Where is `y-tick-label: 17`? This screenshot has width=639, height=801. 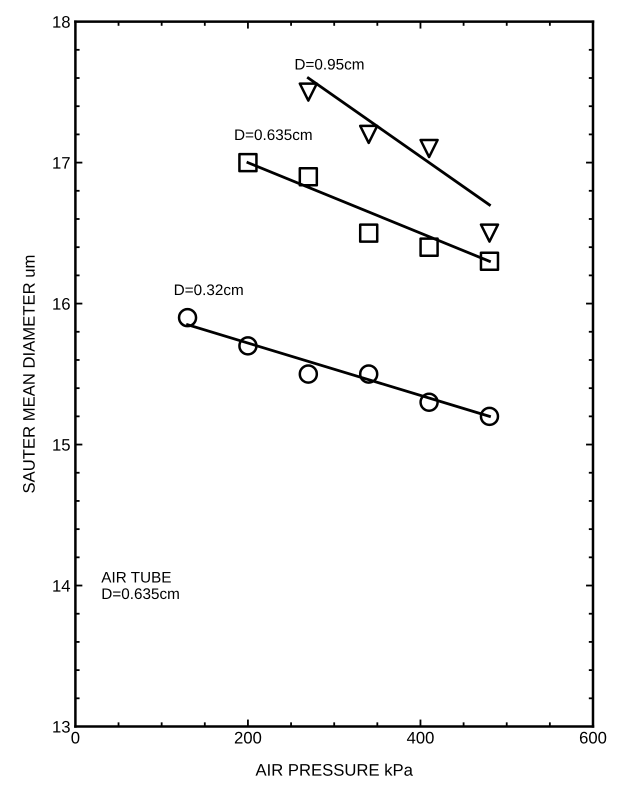 y-tick-label: 17 is located at coordinates (61, 163).